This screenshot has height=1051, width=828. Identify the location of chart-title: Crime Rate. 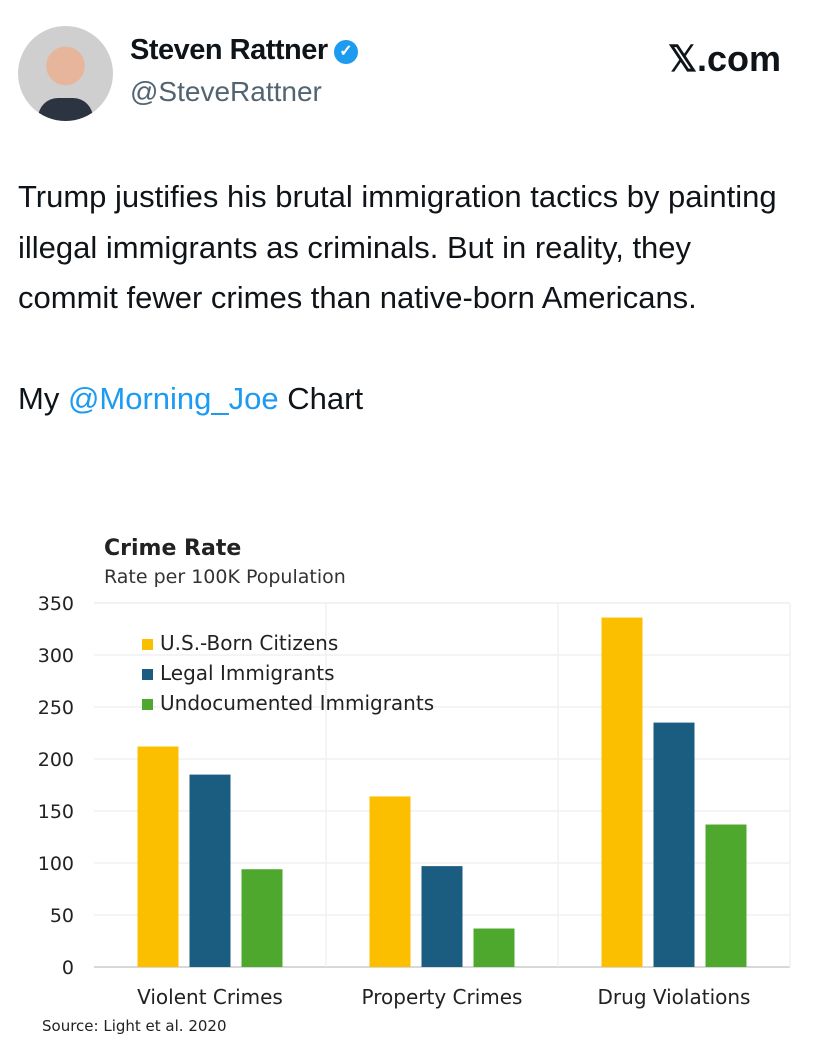
(172, 548).